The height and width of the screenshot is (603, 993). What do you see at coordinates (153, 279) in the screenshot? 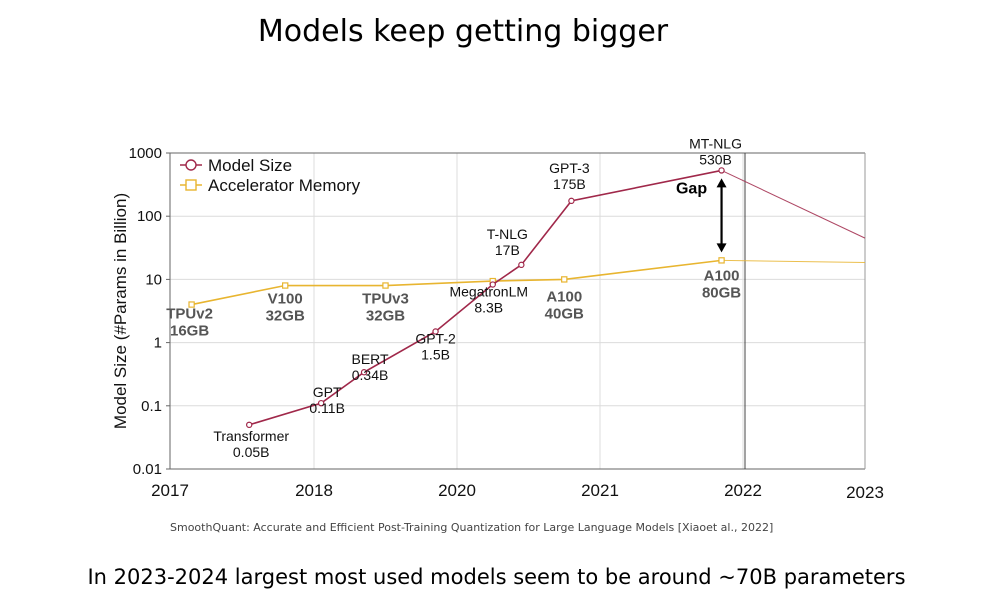
I see `y-tick-label: 10` at bounding box center [153, 279].